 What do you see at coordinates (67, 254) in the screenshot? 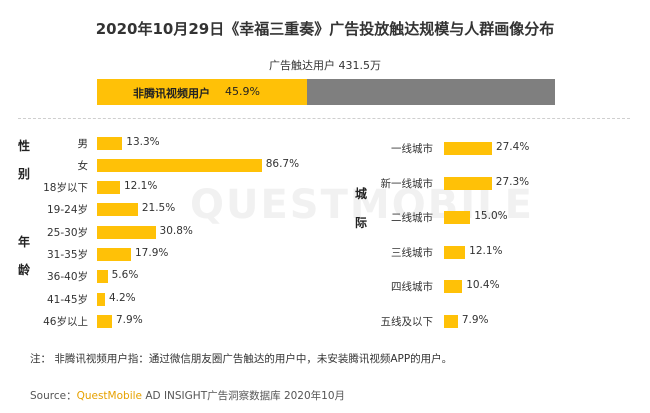
I see `category-label: 31-35岁` at bounding box center [67, 254].